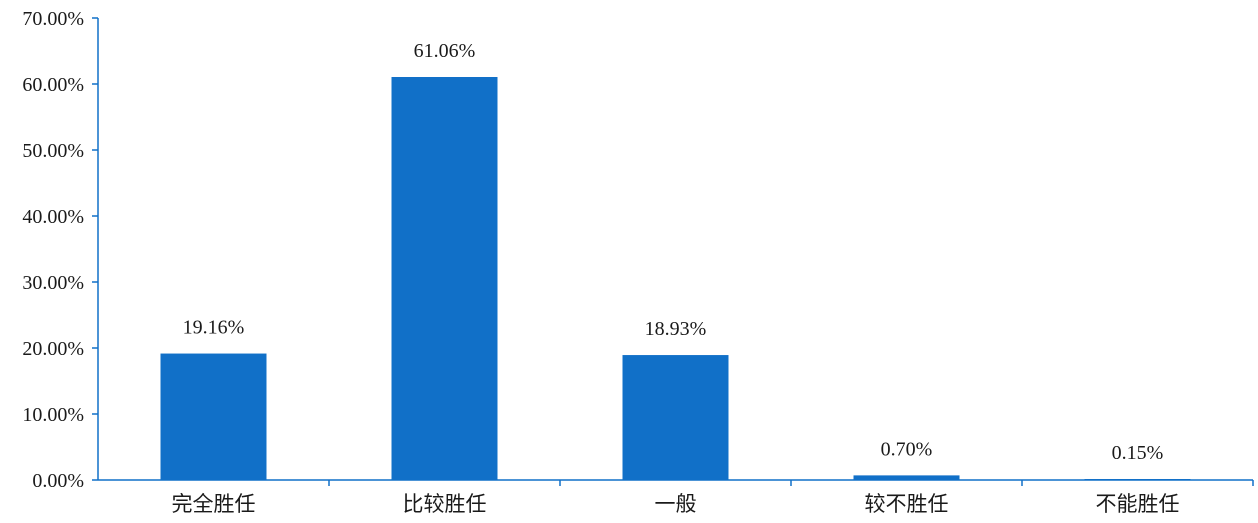 The image size is (1258, 523). What do you see at coordinates (214, 328) in the screenshot?
I see `data-label: 19.16%` at bounding box center [214, 328].